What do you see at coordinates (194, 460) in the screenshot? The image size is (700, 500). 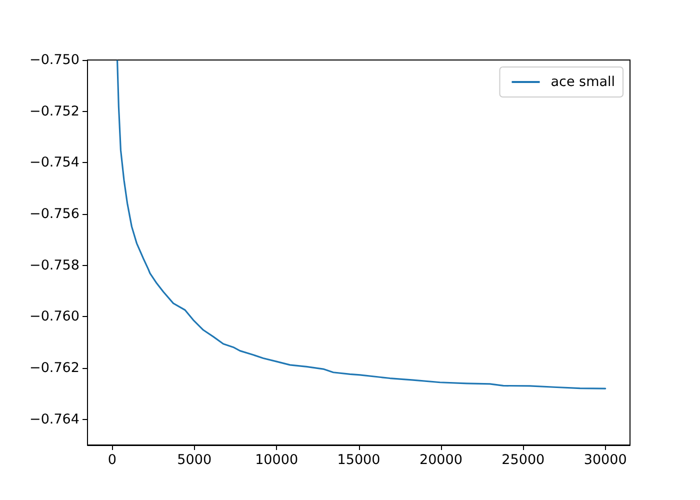 I see `x-tick-label: 5000` at bounding box center [194, 460].